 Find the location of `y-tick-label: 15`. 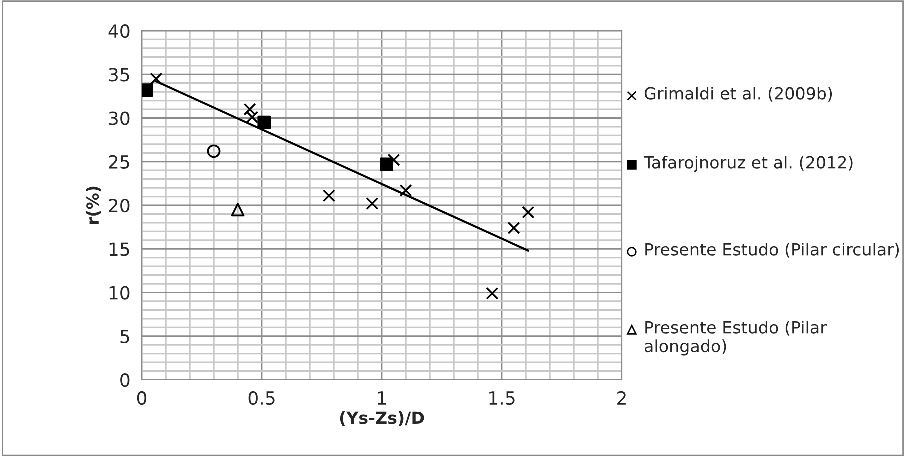

y-tick-label: 15 is located at coordinates (120, 249).